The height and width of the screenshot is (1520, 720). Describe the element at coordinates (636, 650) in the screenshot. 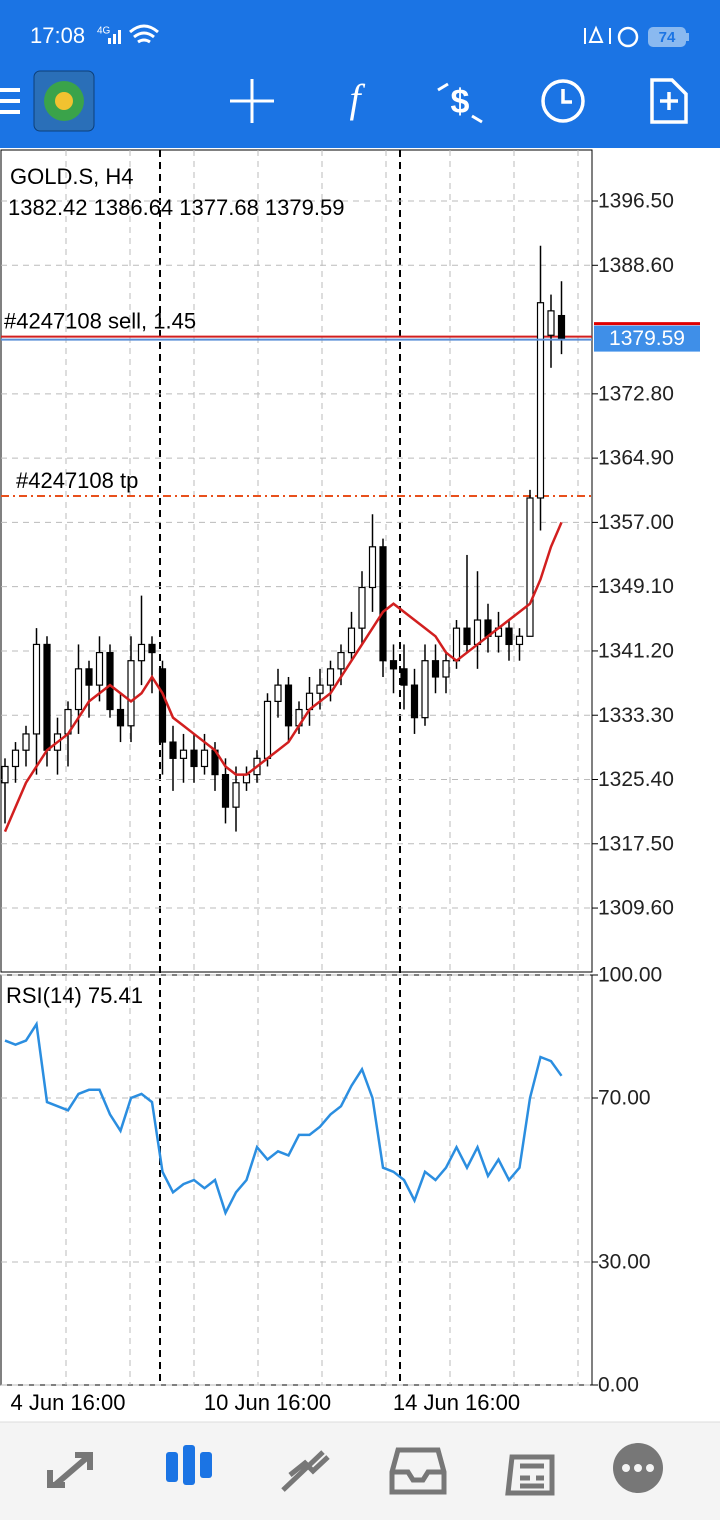

I see `y-tick-label: 1341.20` at that location.